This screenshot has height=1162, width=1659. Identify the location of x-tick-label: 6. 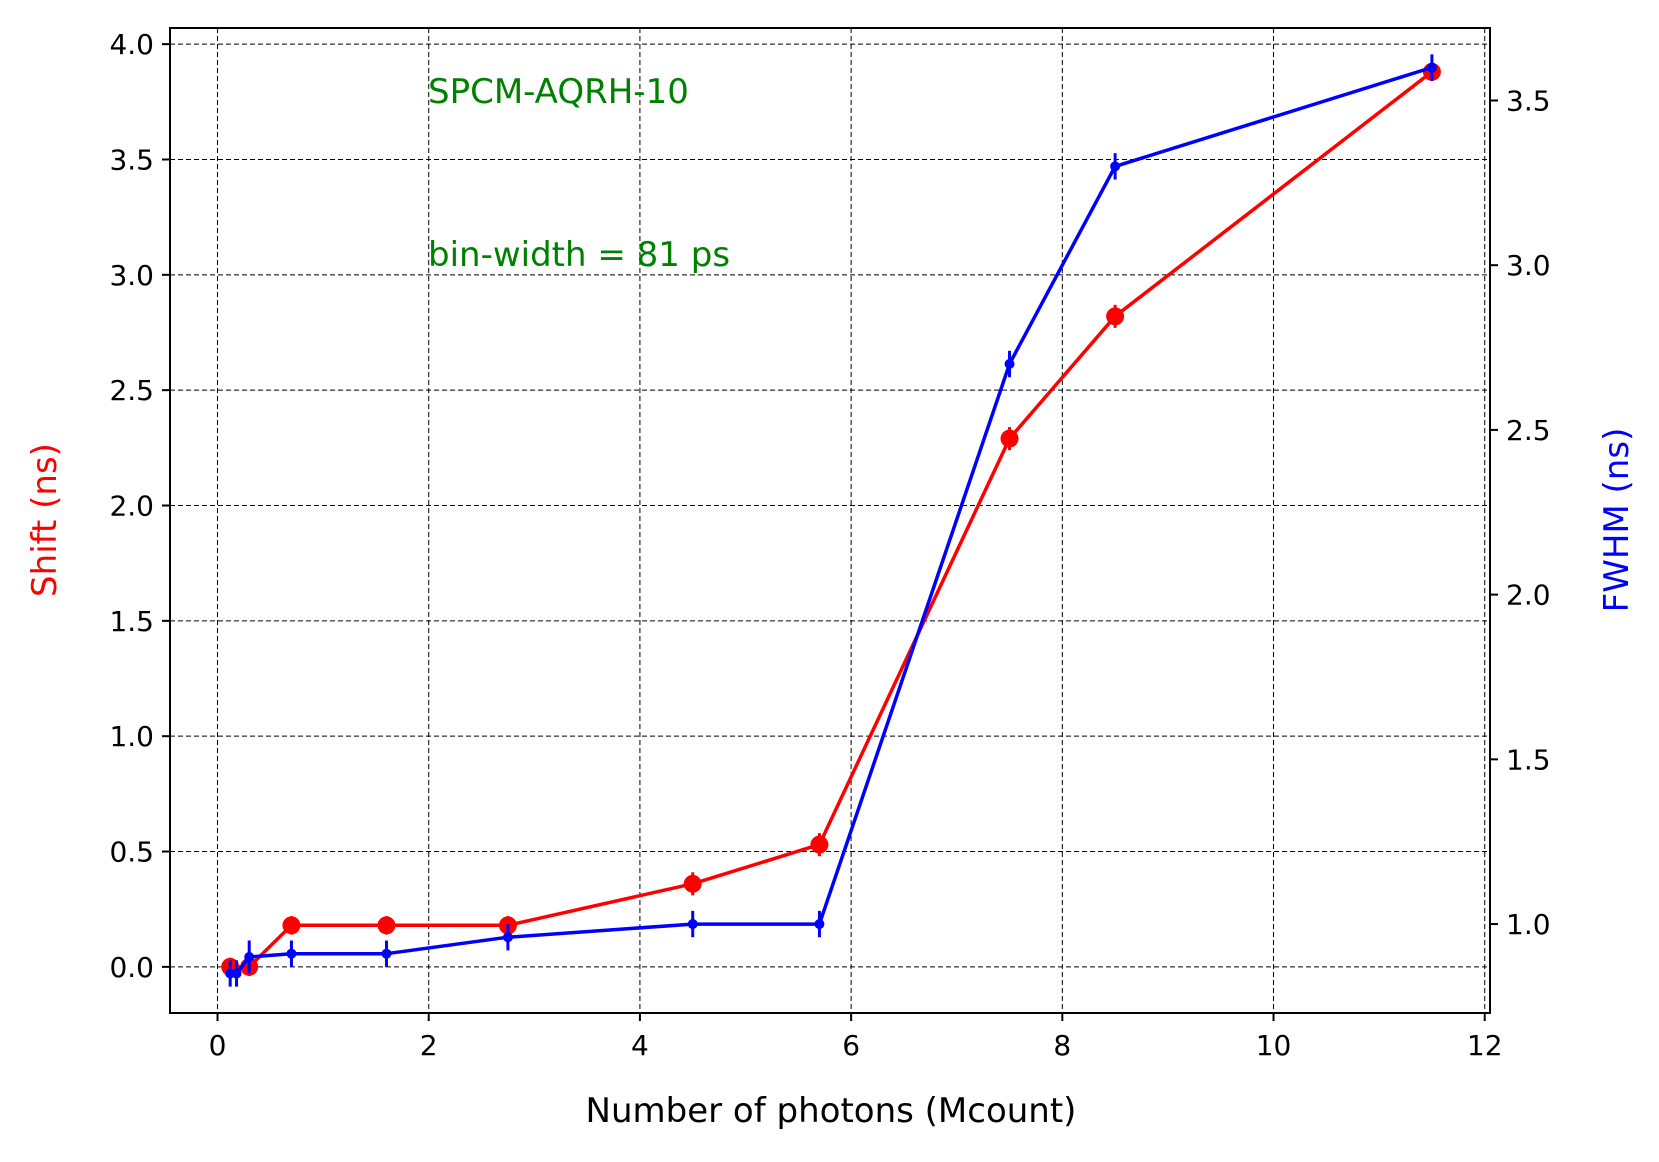
(851, 1045).